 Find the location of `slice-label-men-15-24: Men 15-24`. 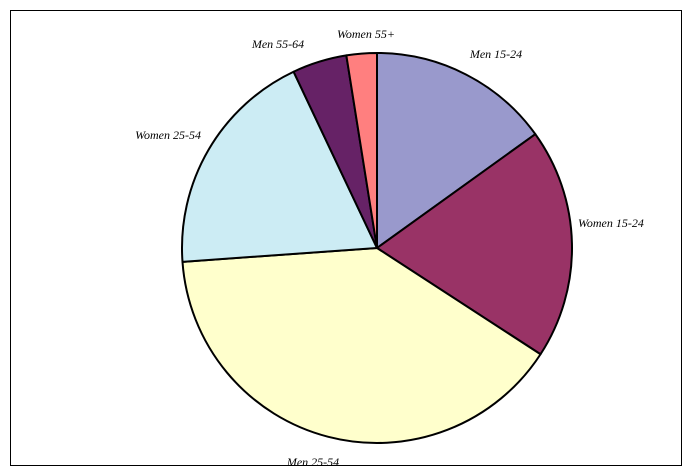

slice-label-men-15-24: Men 15-24 is located at coordinates (495, 54).